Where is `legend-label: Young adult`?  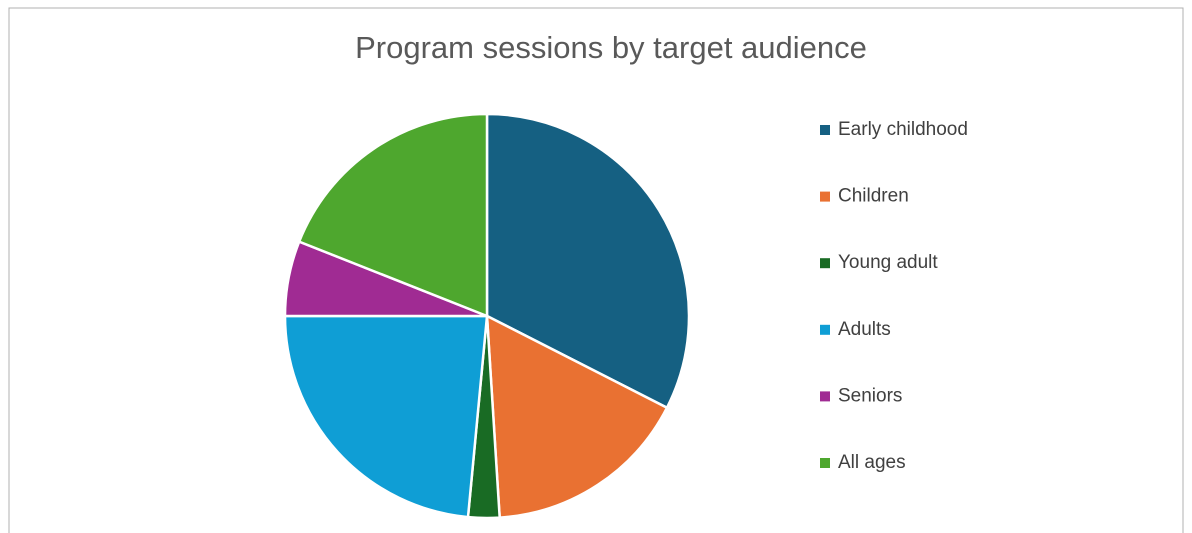 legend-label: Young adult is located at coordinates (888, 262).